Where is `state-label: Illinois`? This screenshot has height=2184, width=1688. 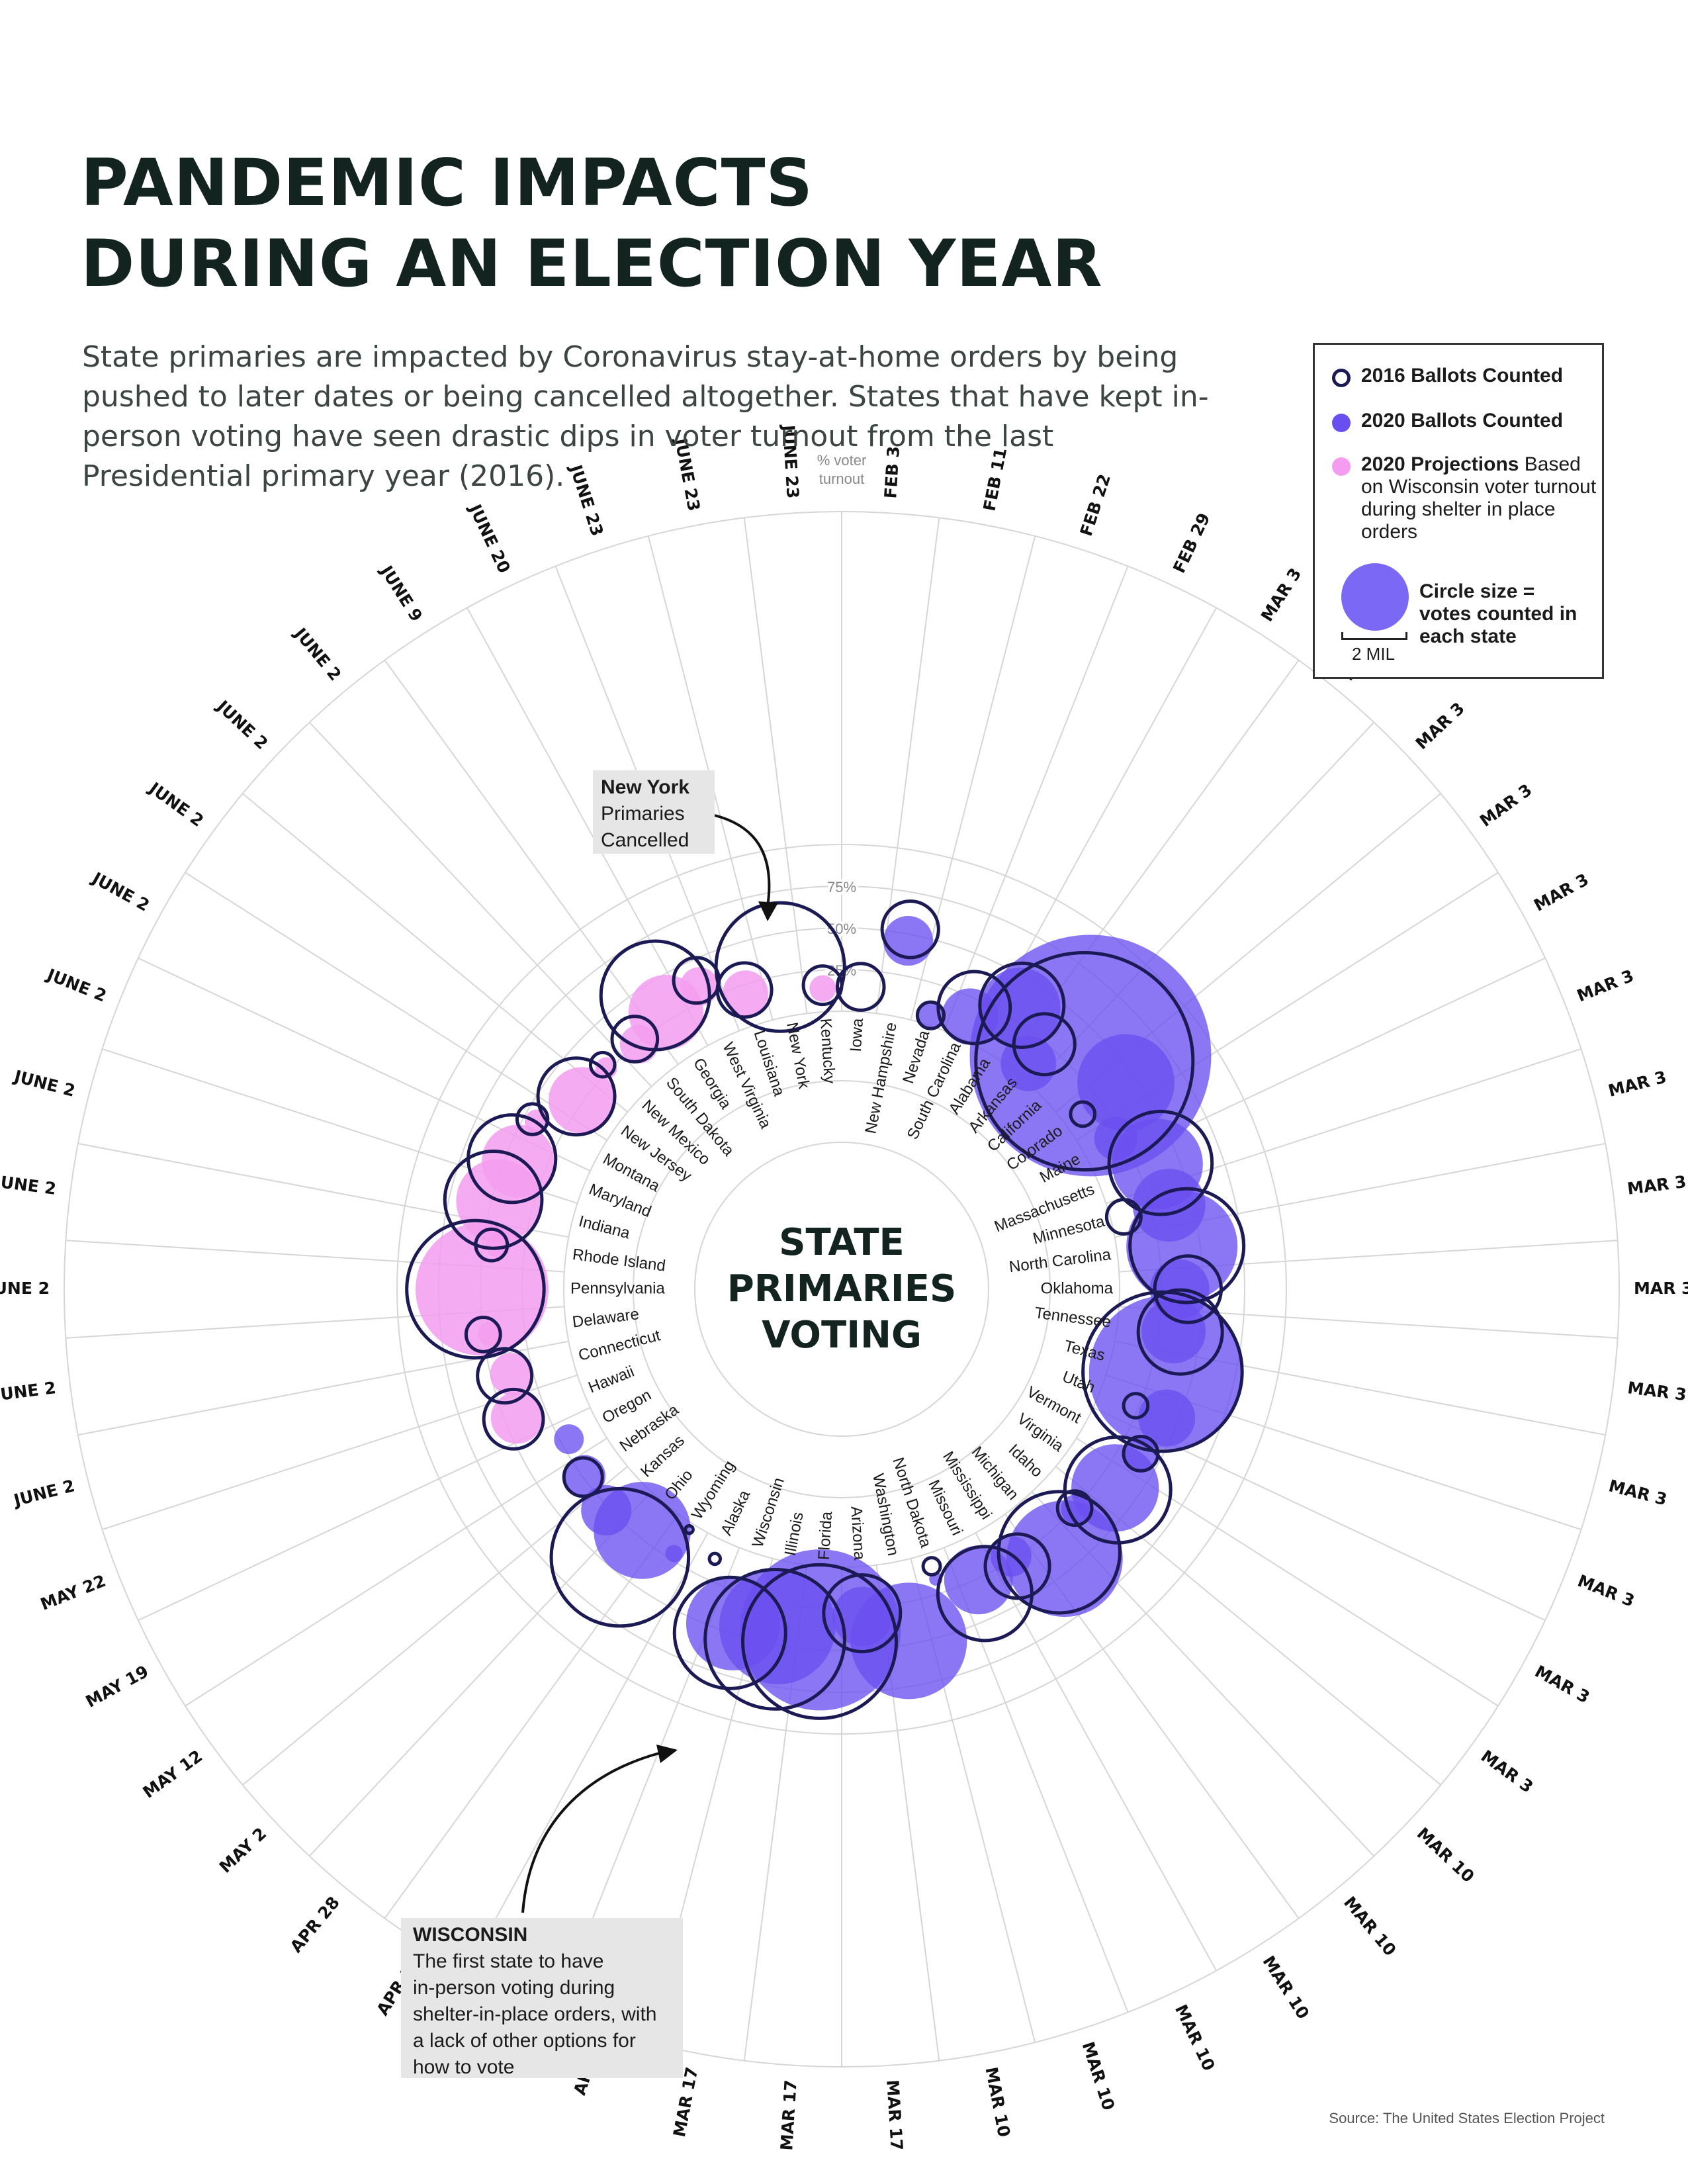
state-label: Illinois is located at coordinates (794, 1533).